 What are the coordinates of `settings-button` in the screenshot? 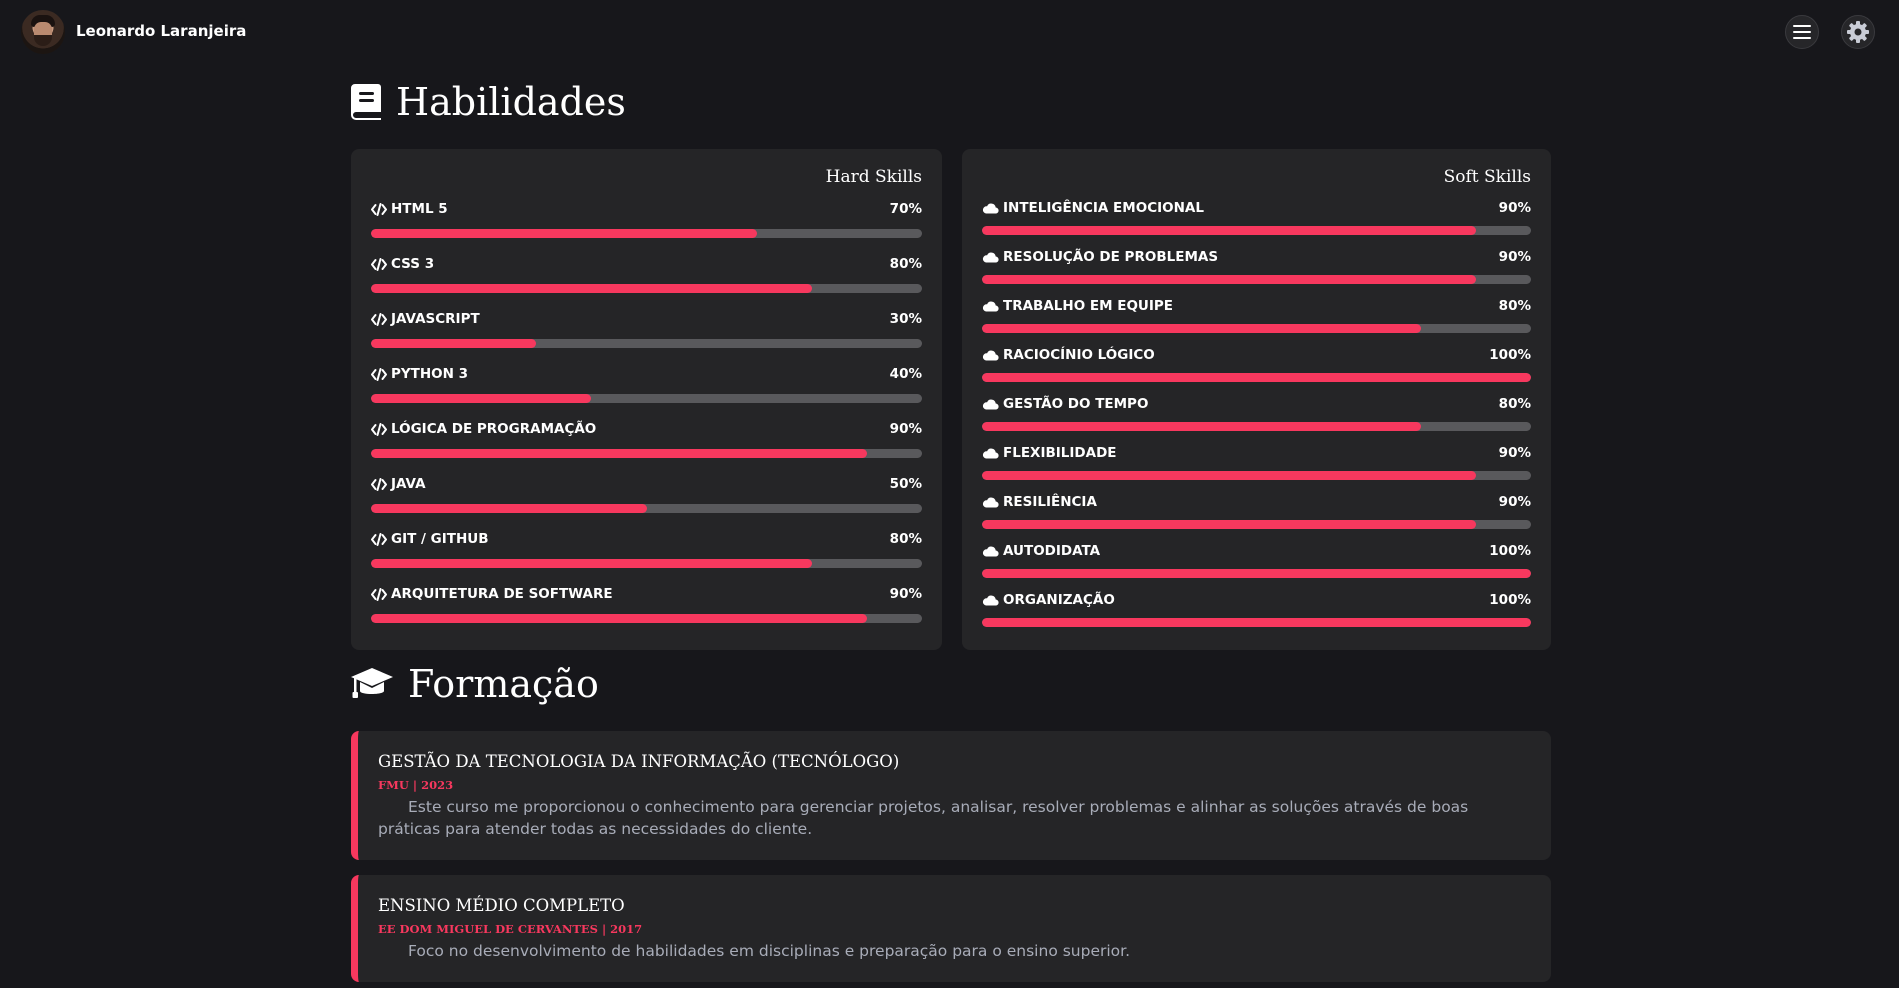 It's located at (1858, 32).